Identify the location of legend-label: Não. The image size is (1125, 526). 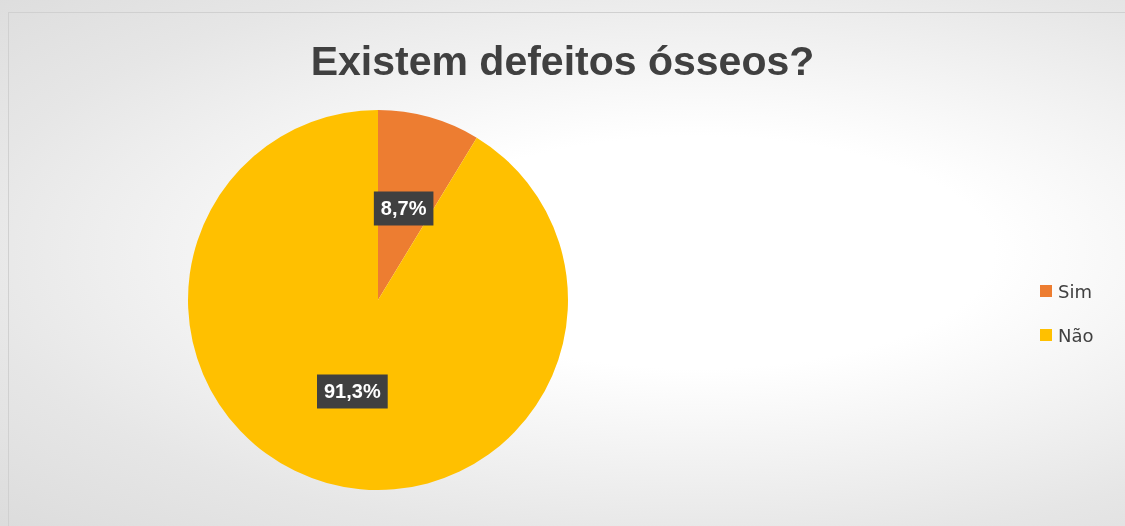
(1076, 335).